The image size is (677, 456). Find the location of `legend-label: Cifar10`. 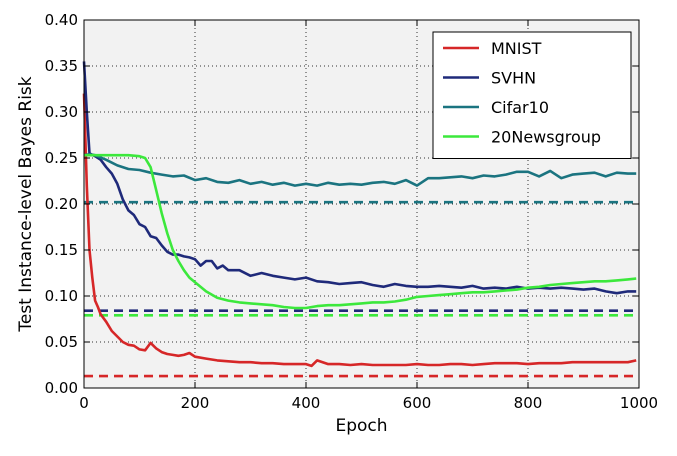

legend-label: Cifar10 is located at coordinates (520, 107).